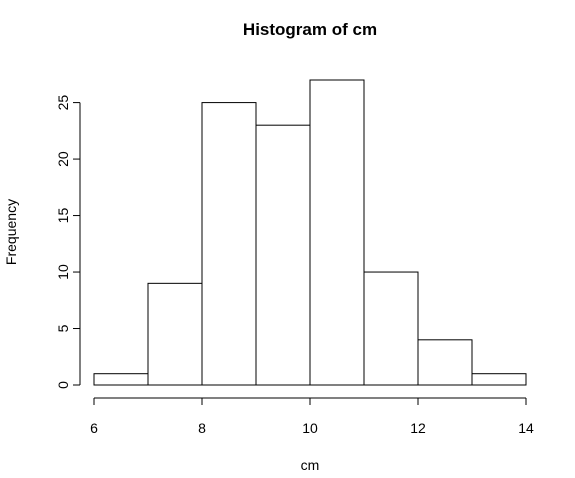 The width and height of the screenshot is (575, 478). I want to click on y-tick-label: 10, so click(63, 272).